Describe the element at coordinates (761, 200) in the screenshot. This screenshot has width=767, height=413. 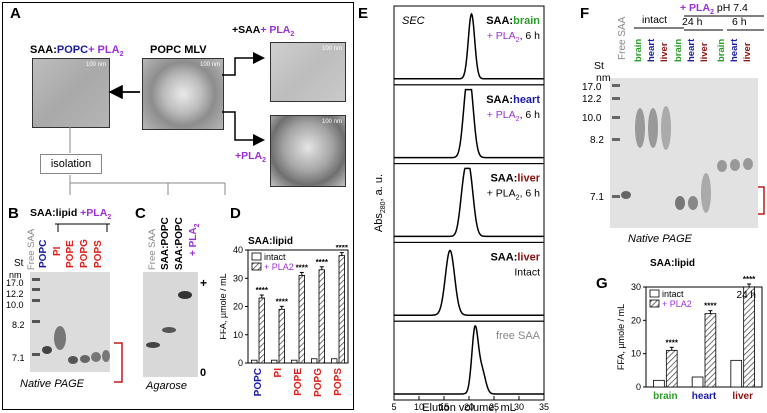
I see `f-red-bracket` at that location.